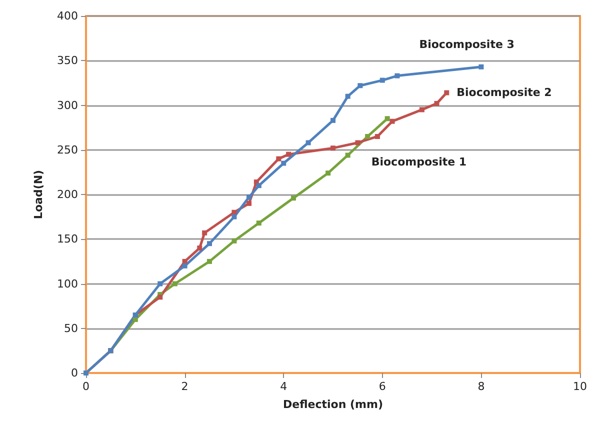 The image size is (601, 425). I want to click on y-tick-label: 250, so click(67, 149).